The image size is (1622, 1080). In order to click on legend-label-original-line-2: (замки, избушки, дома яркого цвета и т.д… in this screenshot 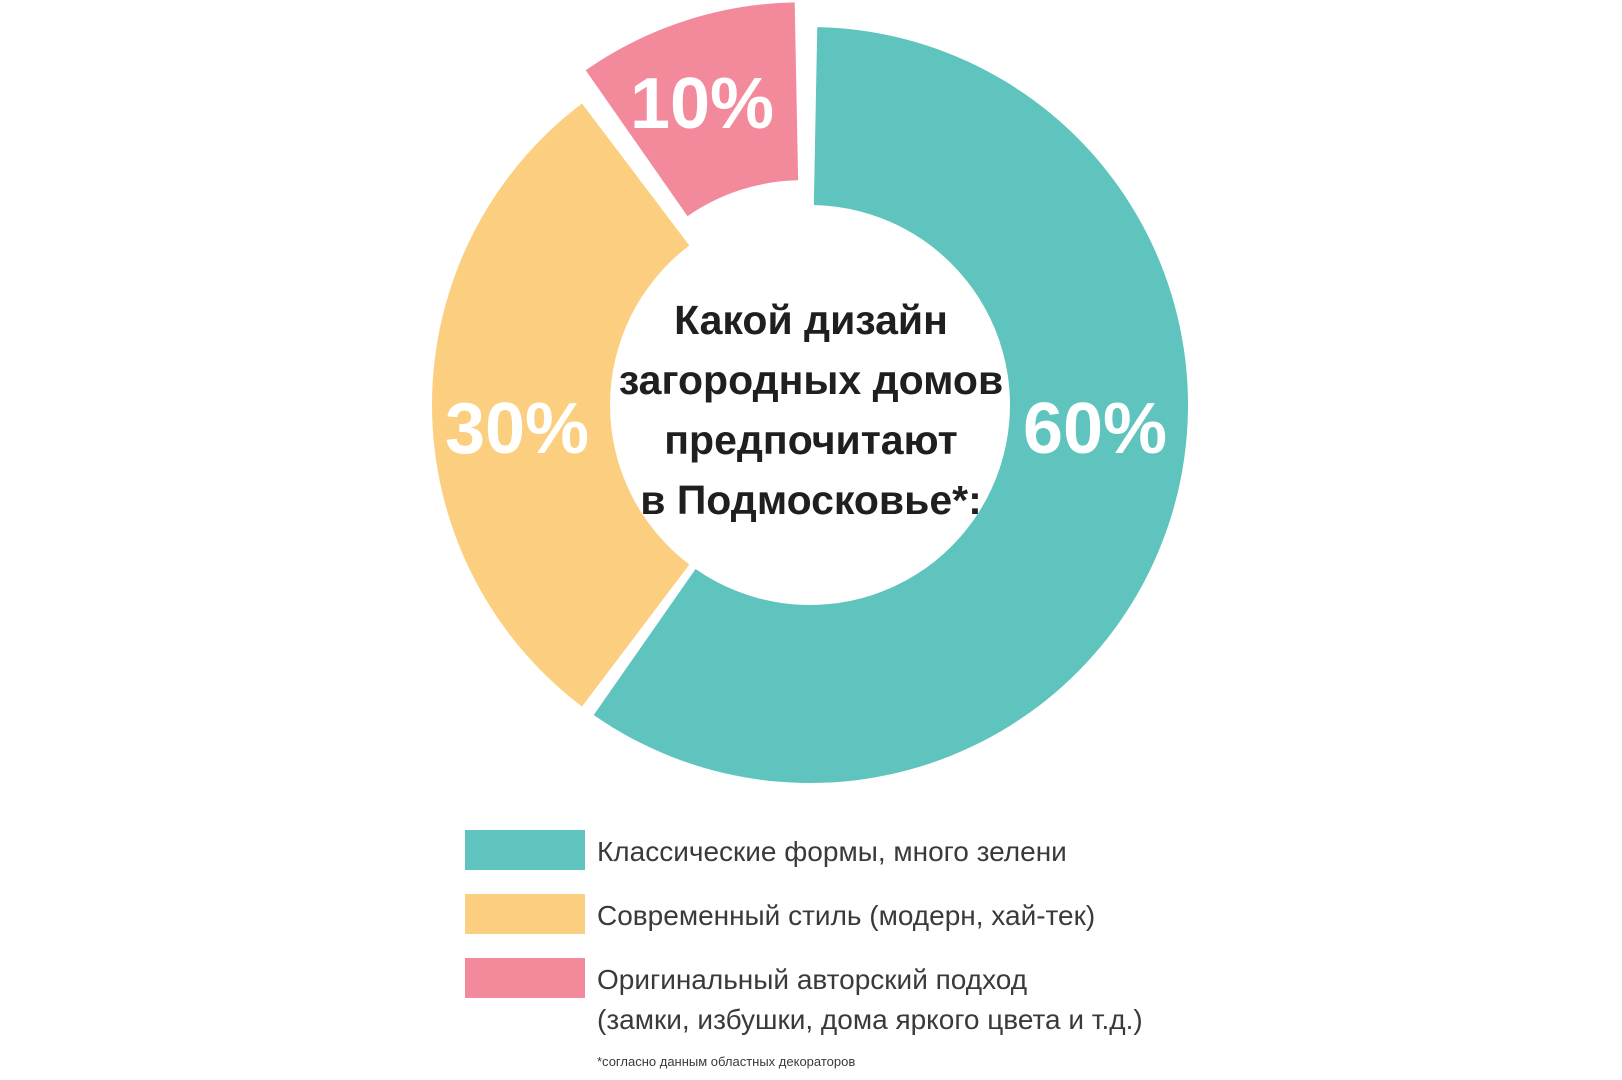, I will do `click(870, 1019)`.